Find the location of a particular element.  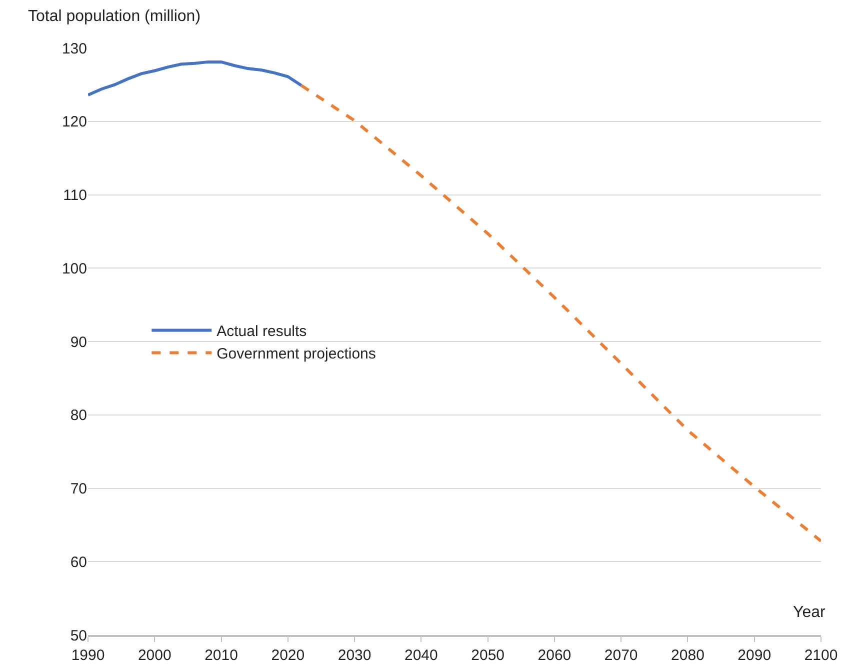

x-tick-label: 2060 is located at coordinates (555, 655).